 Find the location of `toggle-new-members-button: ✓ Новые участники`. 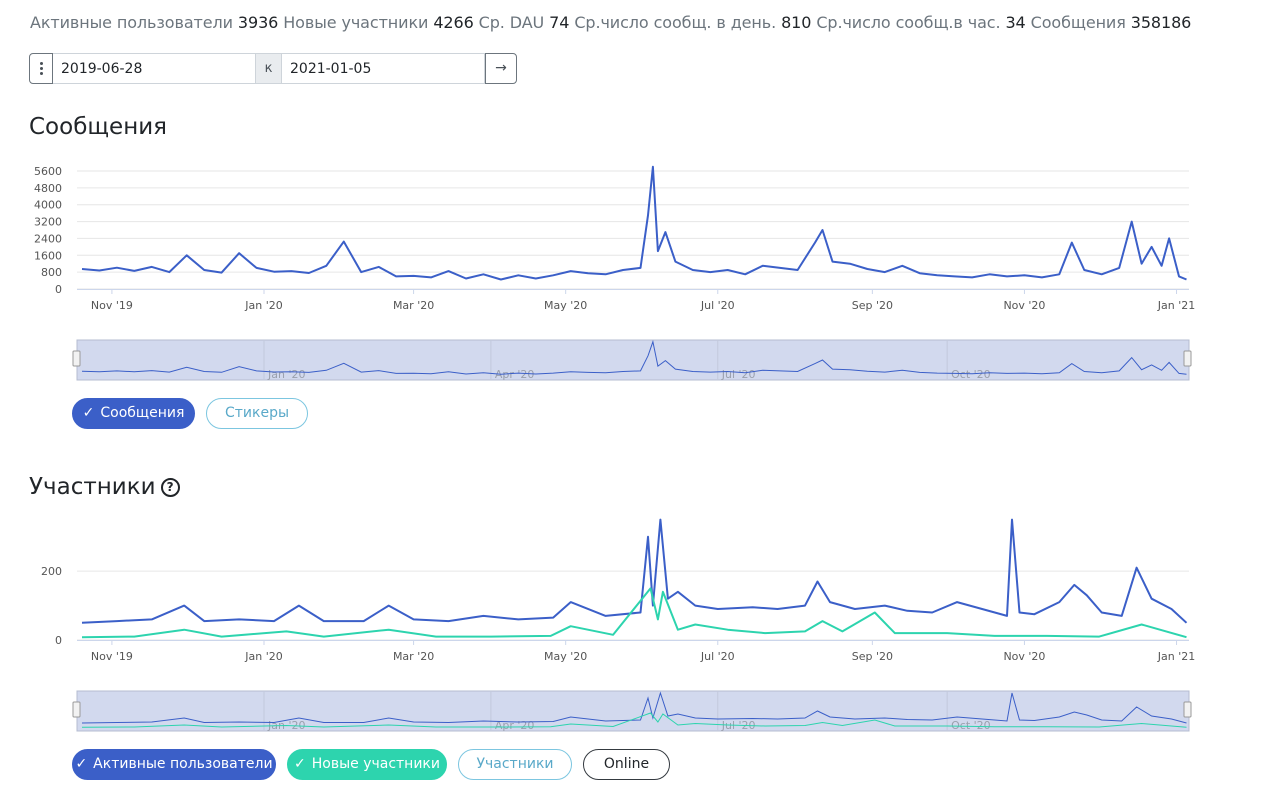

toggle-new-members-button: ✓ Новые участники is located at coordinates (367, 764).